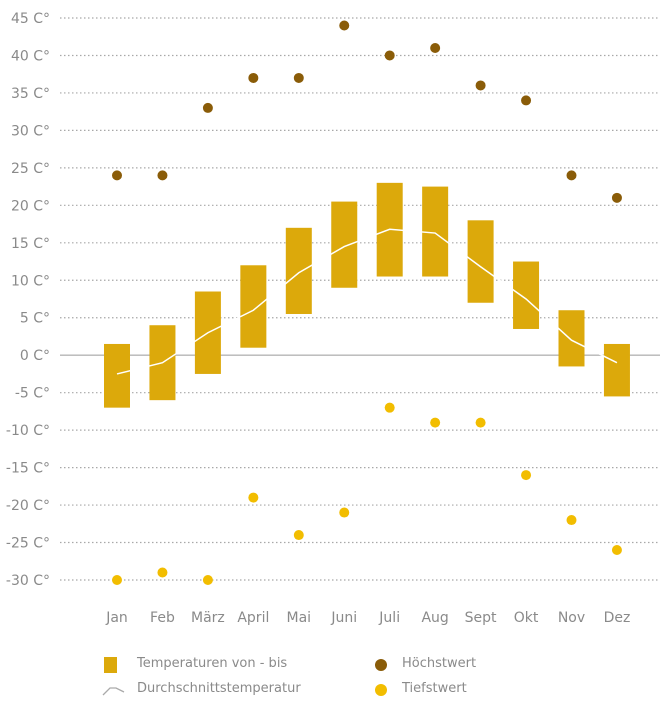  Describe the element at coordinates (116, 618) in the screenshot. I see `x-tick-label: Jan` at that location.